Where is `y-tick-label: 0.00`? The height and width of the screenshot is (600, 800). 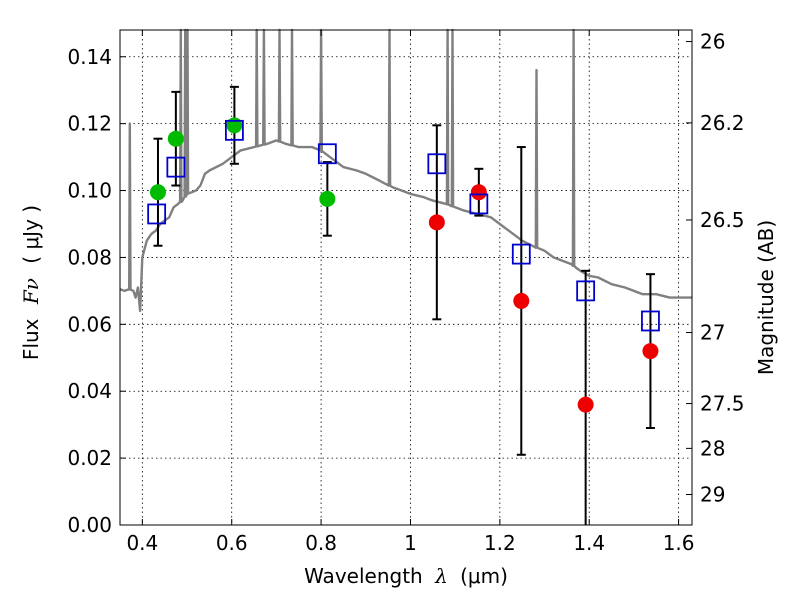
y-tick-label: 0.00 is located at coordinates (89, 525).